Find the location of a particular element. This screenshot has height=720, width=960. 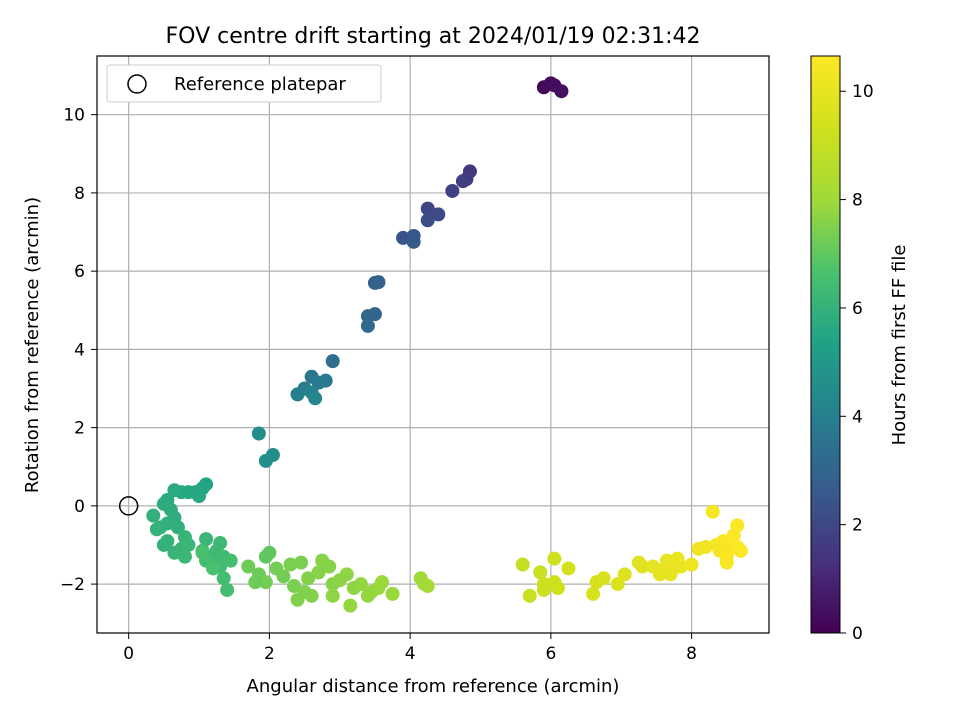

y-axis-ticks: −2 0 2 4 6 8 10 is located at coordinates (78, 350).